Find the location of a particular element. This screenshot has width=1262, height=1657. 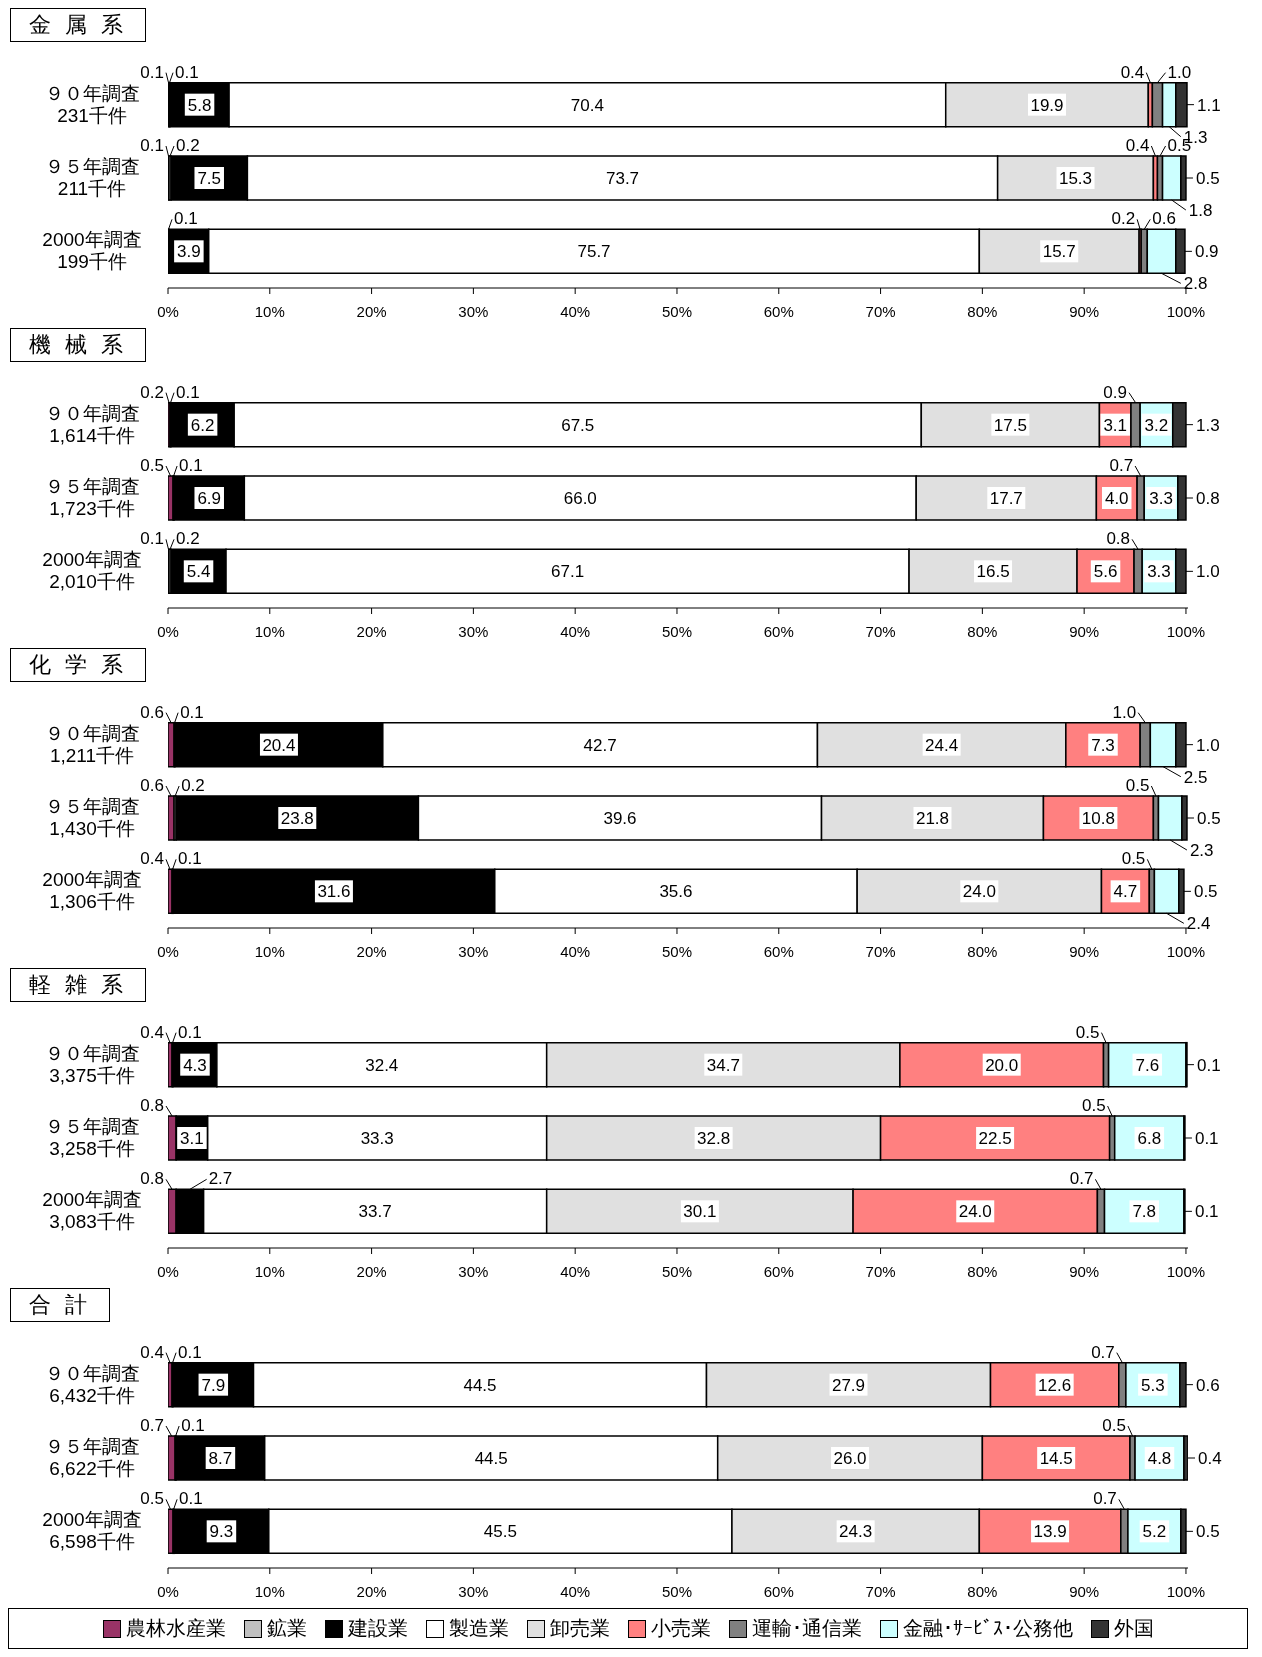

data-label: 16.5 is located at coordinates (993, 572).